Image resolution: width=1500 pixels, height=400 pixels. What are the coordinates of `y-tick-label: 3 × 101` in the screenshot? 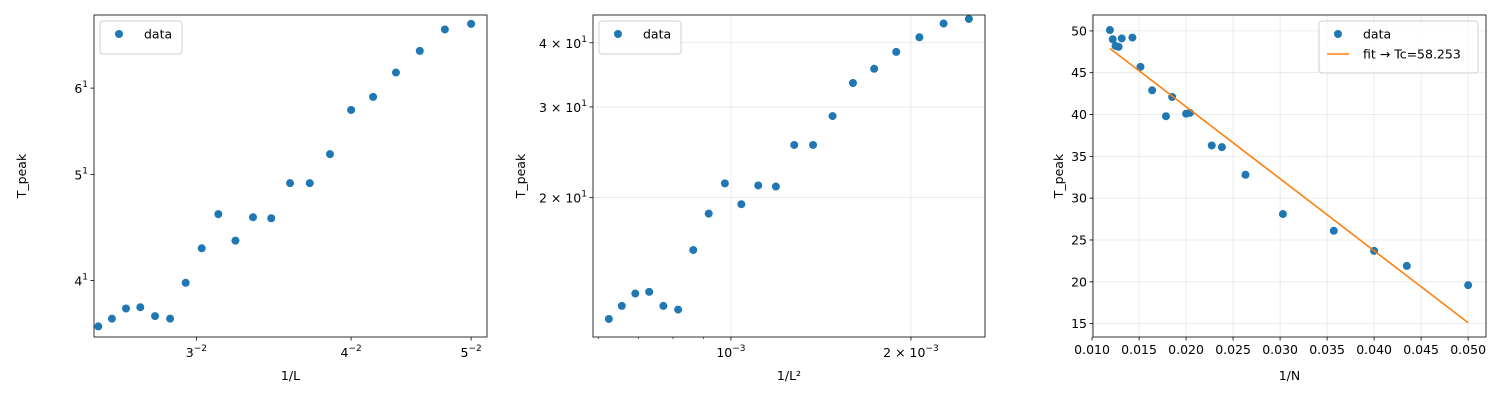 It's located at (563, 107).